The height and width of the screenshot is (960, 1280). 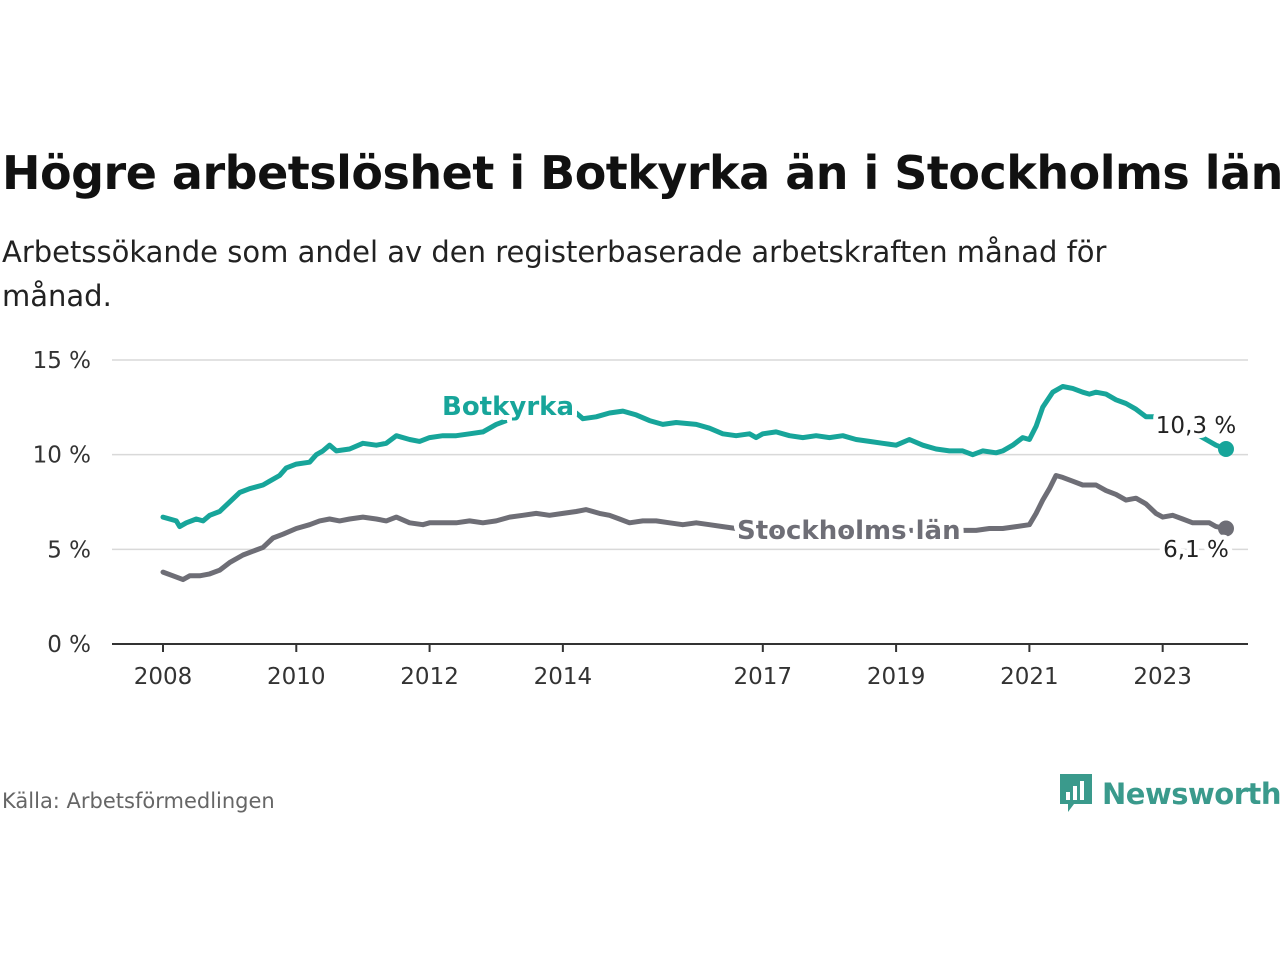 What do you see at coordinates (896, 677) in the screenshot?
I see `x-tick-label: 2019` at bounding box center [896, 677].